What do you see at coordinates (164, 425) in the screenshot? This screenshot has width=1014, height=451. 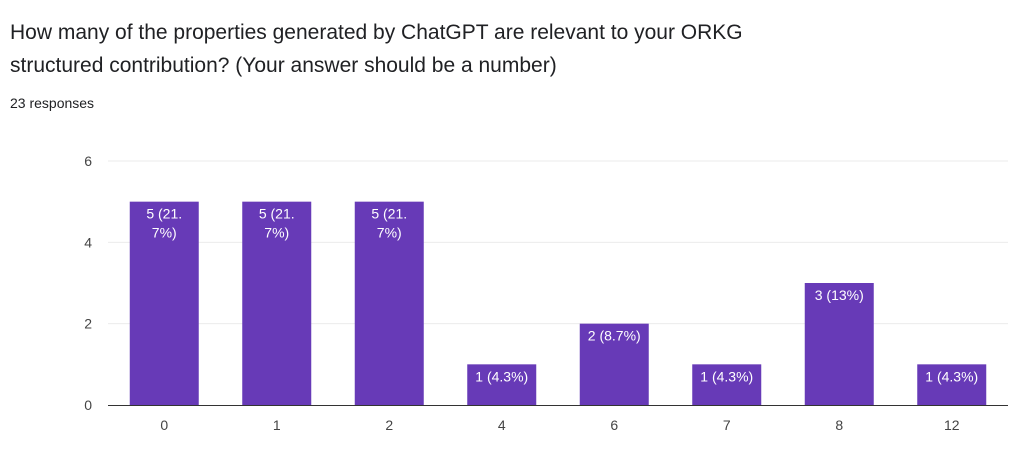 I see `x-tick-label: 0` at bounding box center [164, 425].